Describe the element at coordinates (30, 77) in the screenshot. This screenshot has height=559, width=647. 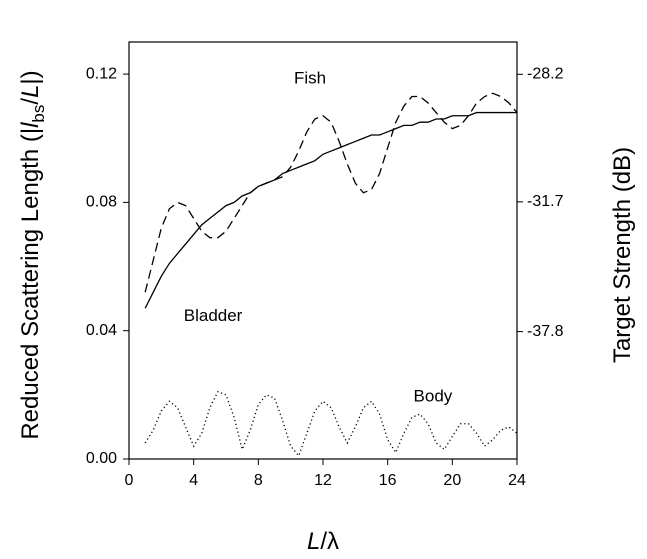
I see `y-label-part: |)` at that location.